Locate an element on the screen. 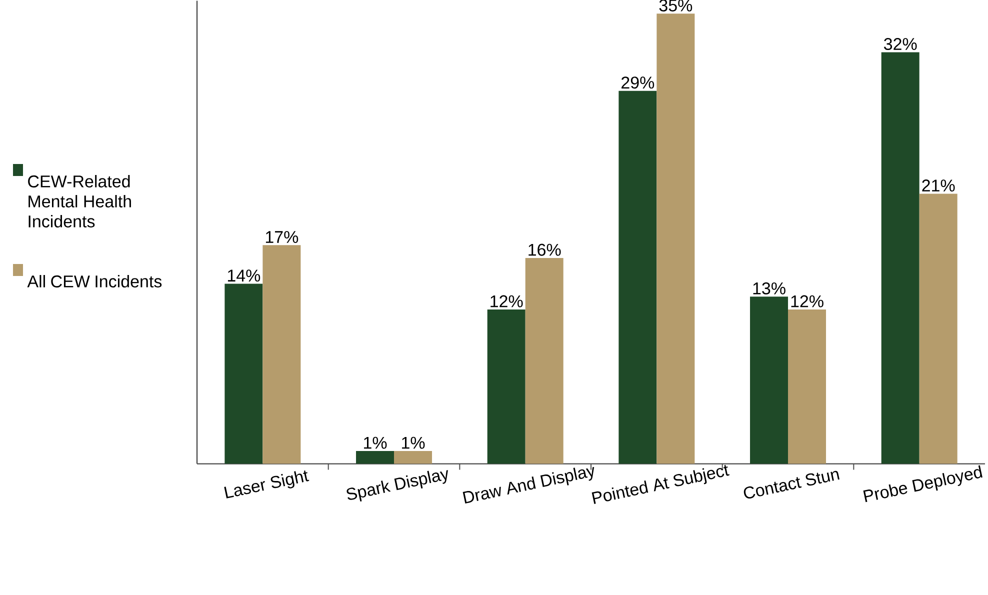 The height and width of the screenshot is (595, 988). legend-label: All CEW Incidents is located at coordinates (94, 281).